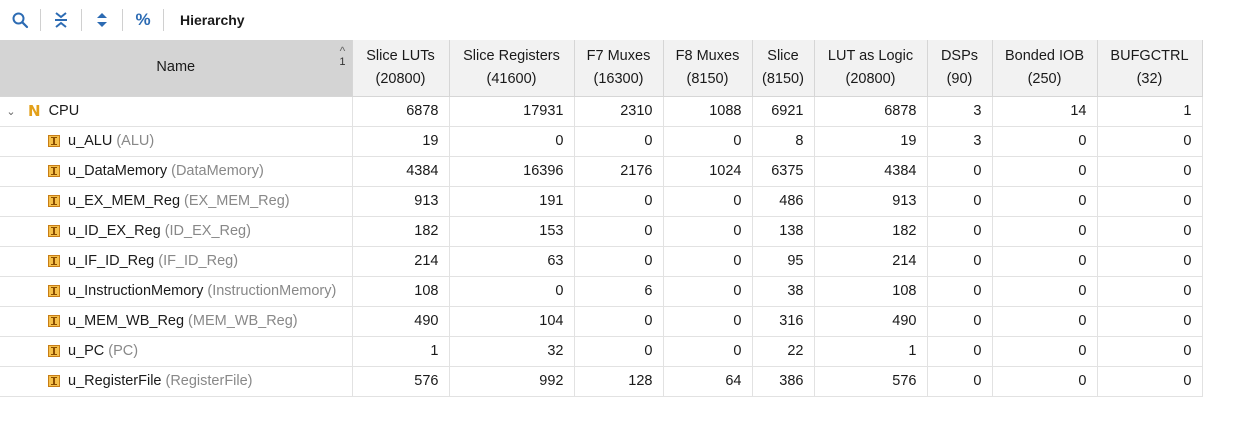 The width and height of the screenshot is (1246, 437). I want to click on column-header-f7-muxes: F7 Muxes (16300), so click(619, 68).